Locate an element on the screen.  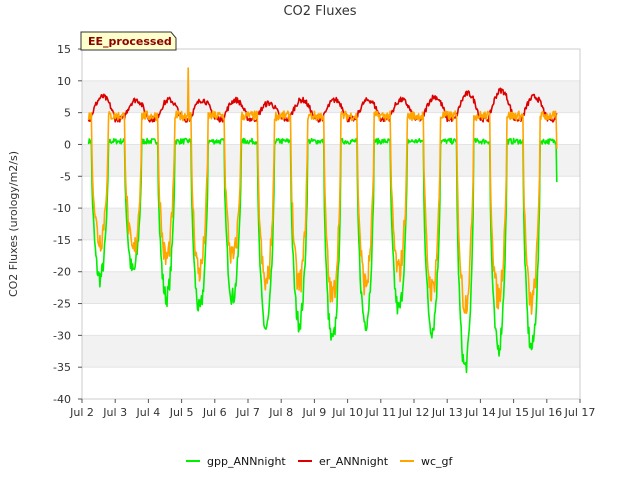
x-tick-label: Jul 15 is located at coordinates (513, 412).